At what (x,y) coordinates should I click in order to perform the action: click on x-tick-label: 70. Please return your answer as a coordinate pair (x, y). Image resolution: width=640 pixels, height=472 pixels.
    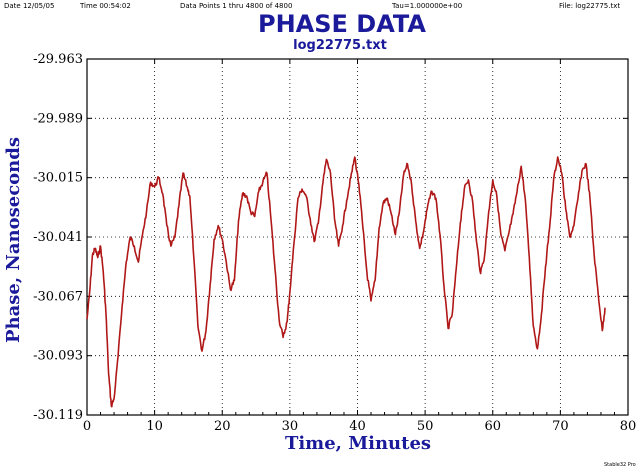
    Looking at the image, I should click on (560, 426).